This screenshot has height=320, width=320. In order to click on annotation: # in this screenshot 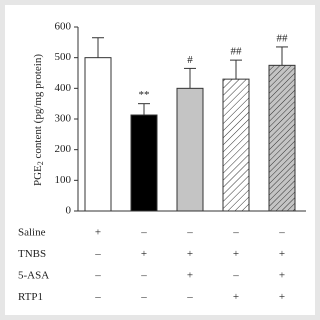, I will do `click(190, 60)`.